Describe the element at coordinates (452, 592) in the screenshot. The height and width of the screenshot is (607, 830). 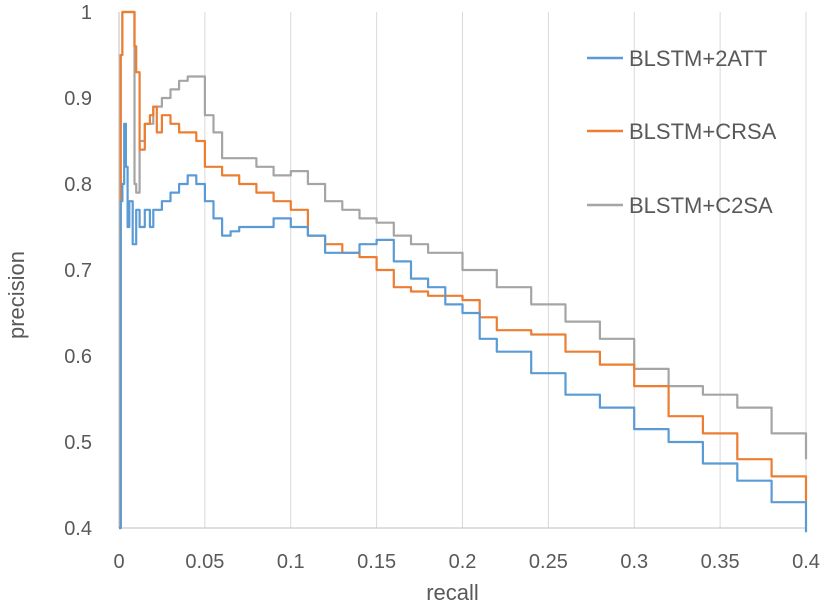
I see `x-axis-label: recall` at that location.